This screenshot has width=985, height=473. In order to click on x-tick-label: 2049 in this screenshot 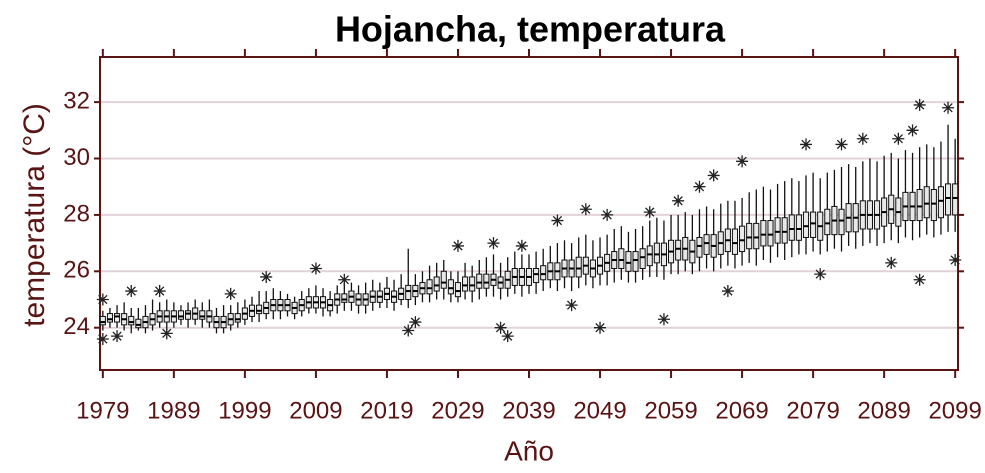, I will do `click(599, 410)`.